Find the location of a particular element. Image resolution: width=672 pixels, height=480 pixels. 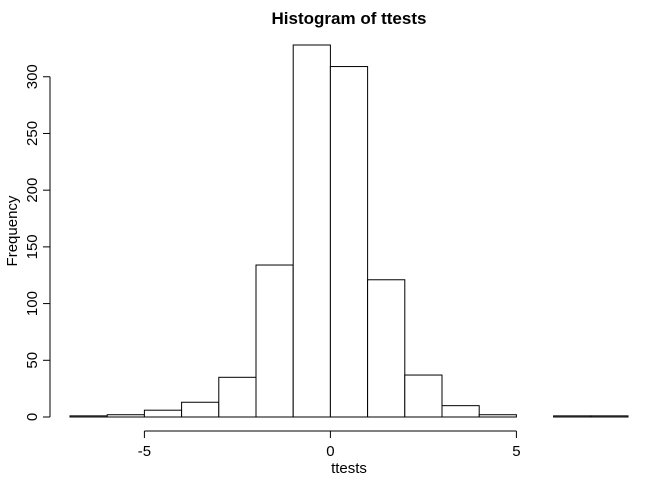

y-axis: 0 50 100 150 200 250 300 is located at coordinates (37, 242).